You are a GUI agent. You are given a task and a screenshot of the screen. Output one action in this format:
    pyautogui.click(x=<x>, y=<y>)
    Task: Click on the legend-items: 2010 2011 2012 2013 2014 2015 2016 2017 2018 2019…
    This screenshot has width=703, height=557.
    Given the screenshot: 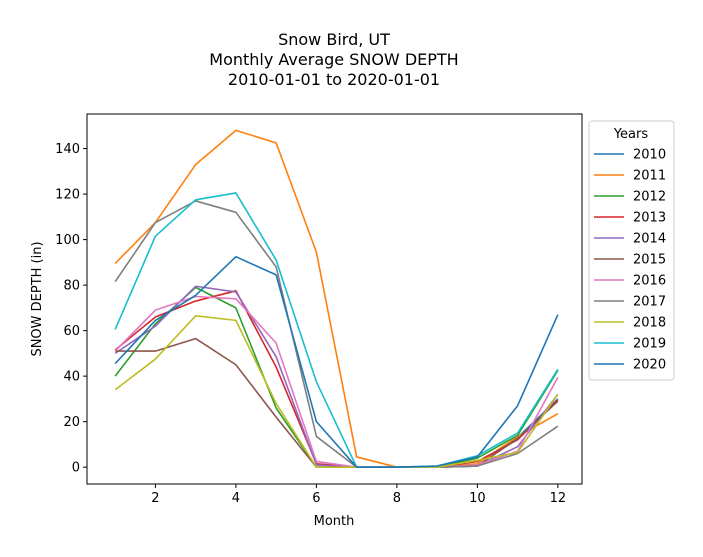 What is the action you would take?
    pyautogui.click(x=630, y=260)
    